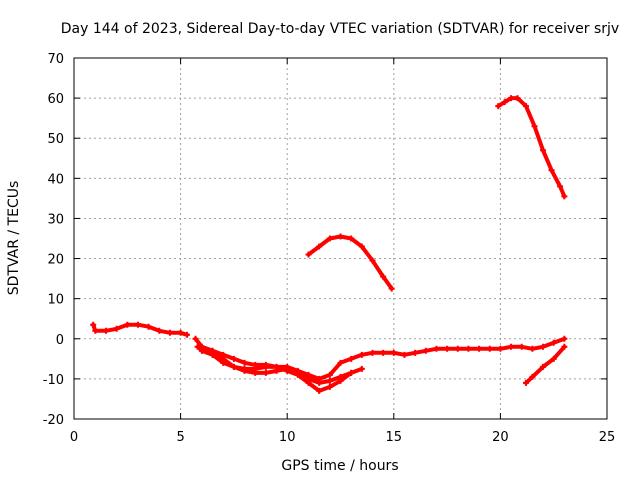  Describe the element at coordinates (500, 437) in the screenshot. I see `x-tick-label: 20` at that location.